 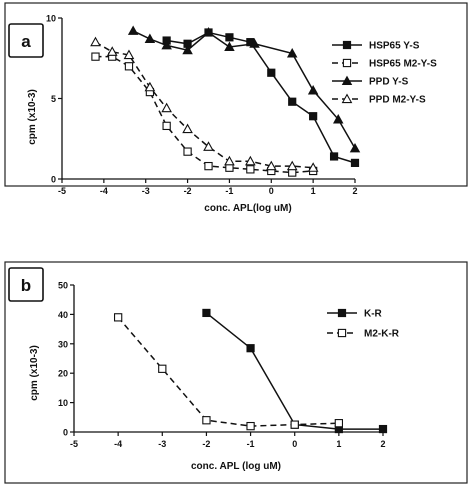 What do you see at coordinates (34, 373) in the screenshot?
I see `panel-b-y-axis-title: cpm (x10-3)` at bounding box center [34, 373].